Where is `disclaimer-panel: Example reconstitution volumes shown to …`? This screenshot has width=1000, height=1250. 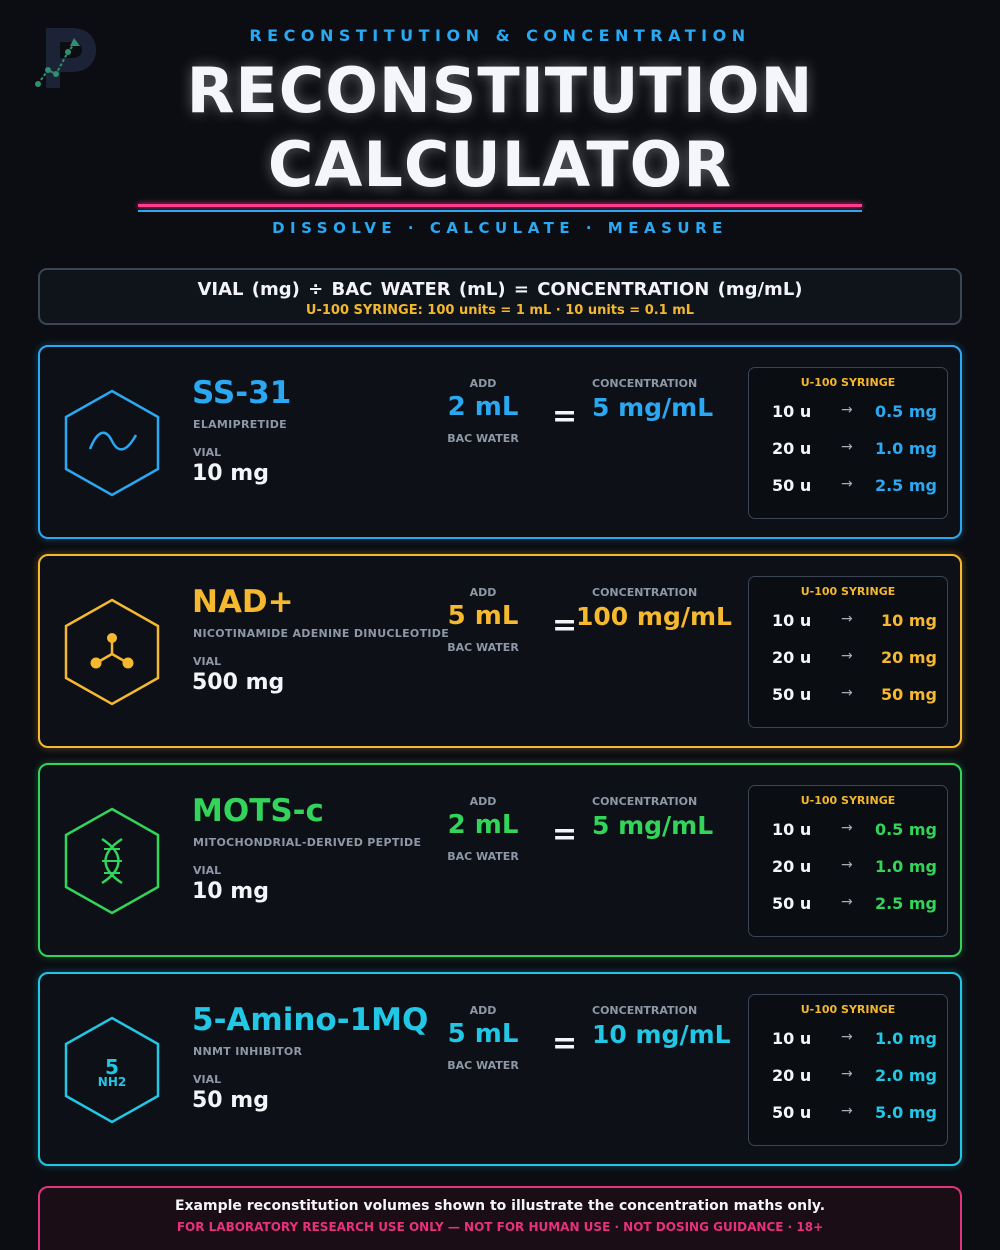 disclaimer-panel: Example reconstitution volumes shown to … is located at coordinates (500, 1218).